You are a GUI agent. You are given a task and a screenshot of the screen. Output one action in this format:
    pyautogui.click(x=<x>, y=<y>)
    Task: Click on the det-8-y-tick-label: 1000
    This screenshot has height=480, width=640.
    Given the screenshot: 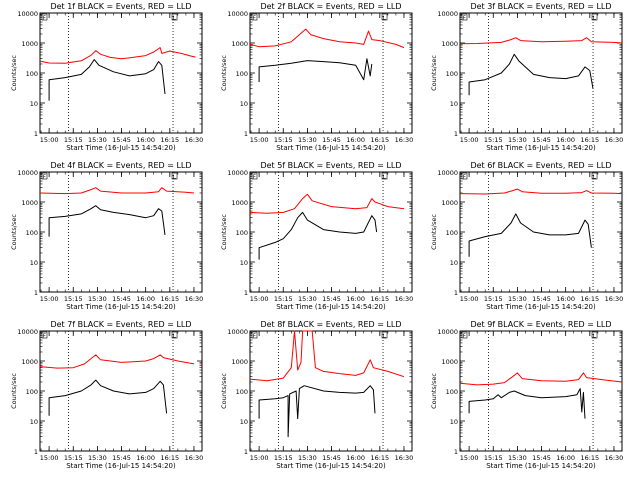 What is the action you would take?
    pyautogui.click(x=239, y=362)
    